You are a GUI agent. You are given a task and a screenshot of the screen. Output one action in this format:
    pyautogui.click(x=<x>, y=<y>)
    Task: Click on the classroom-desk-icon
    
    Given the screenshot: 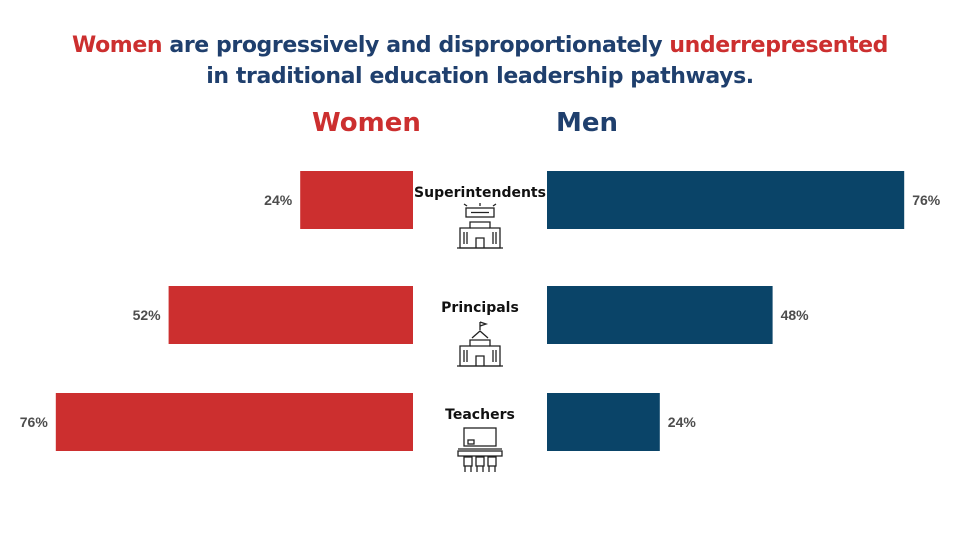 What is the action you would take?
    pyautogui.click(x=480, y=449)
    